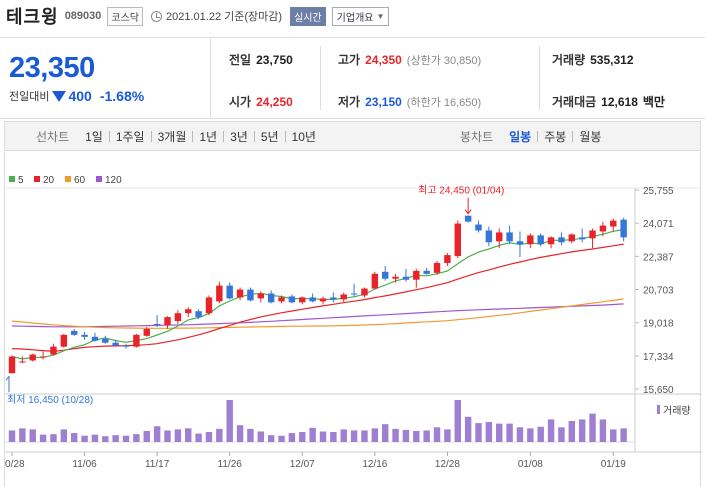  Describe the element at coordinates (303, 136) in the screenshot. I see `period-10y-button: 10년` at that location.